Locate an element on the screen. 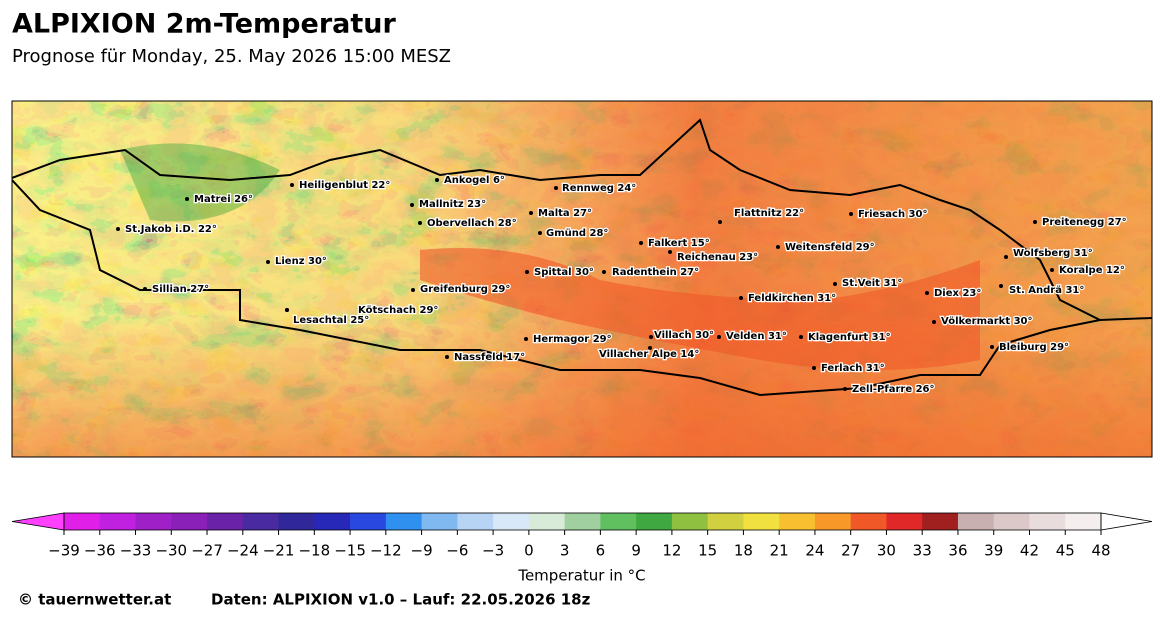  colorbar-tick-label: 30 is located at coordinates (886, 551).